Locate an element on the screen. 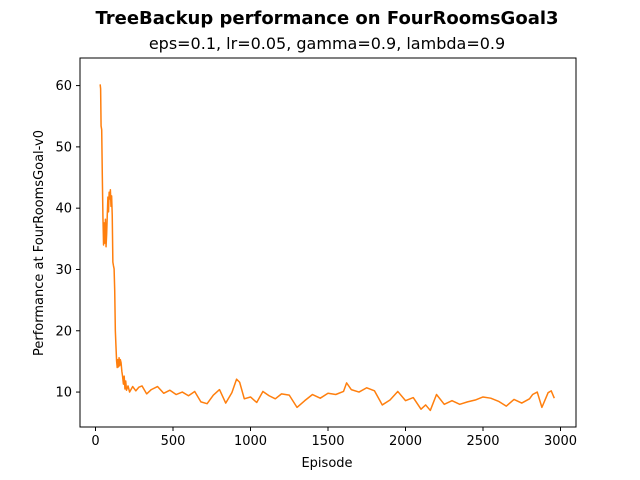 Image resolution: width=640 pixels, height=480 pixels. x-tick-label: 2500 is located at coordinates (482, 441).